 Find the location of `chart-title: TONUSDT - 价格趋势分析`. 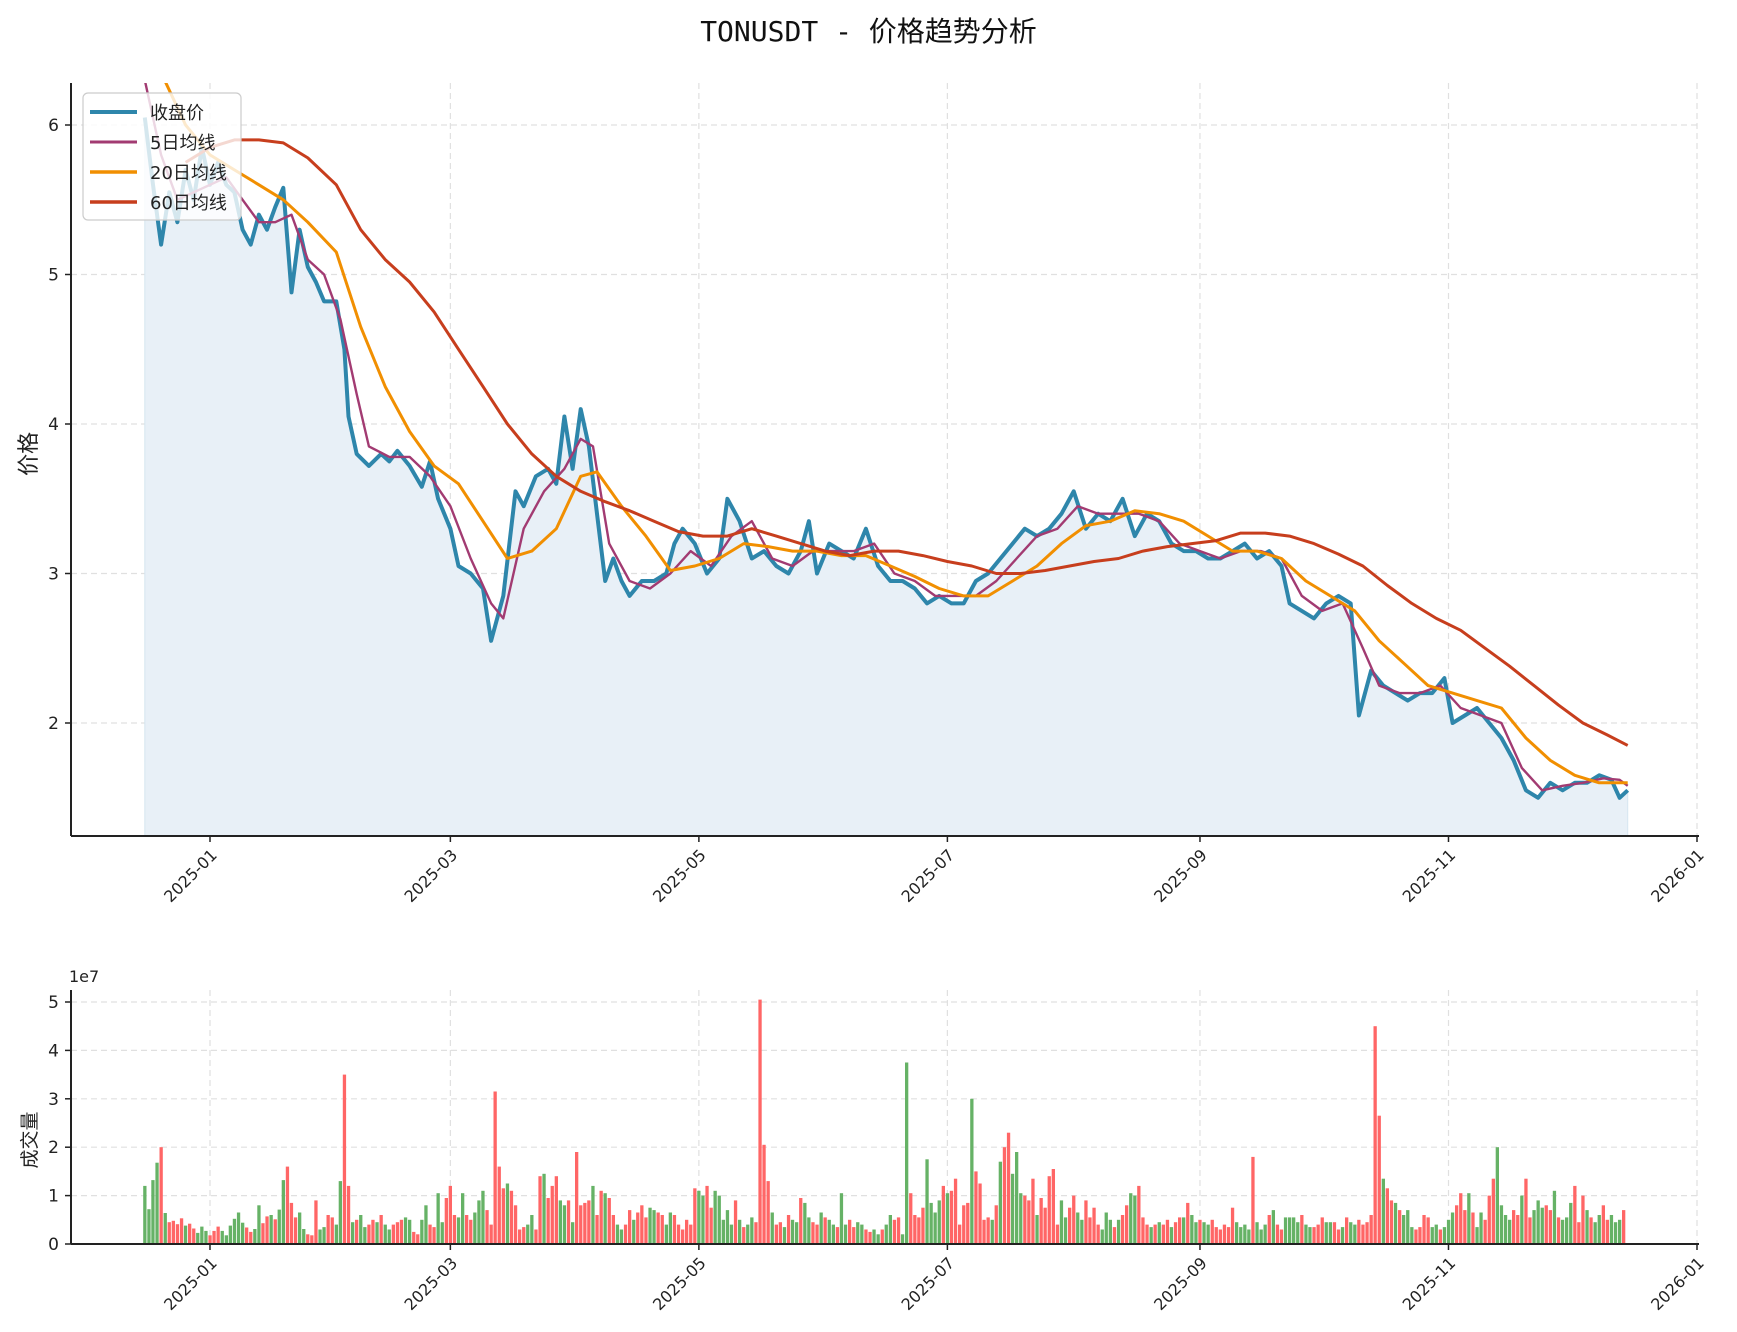

chart-title: TONUSDT - 价格趋势分析 is located at coordinates (868, 31).